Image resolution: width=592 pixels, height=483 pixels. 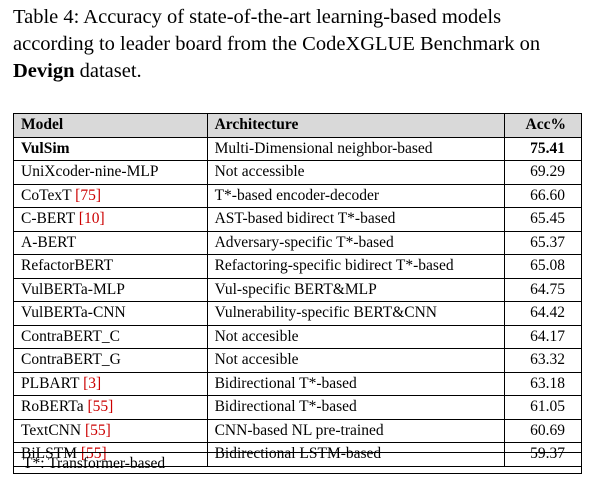 What do you see at coordinates (356, 430) in the screenshot?
I see `cell-architecture: CNN-based NL pre-trained` at bounding box center [356, 430].